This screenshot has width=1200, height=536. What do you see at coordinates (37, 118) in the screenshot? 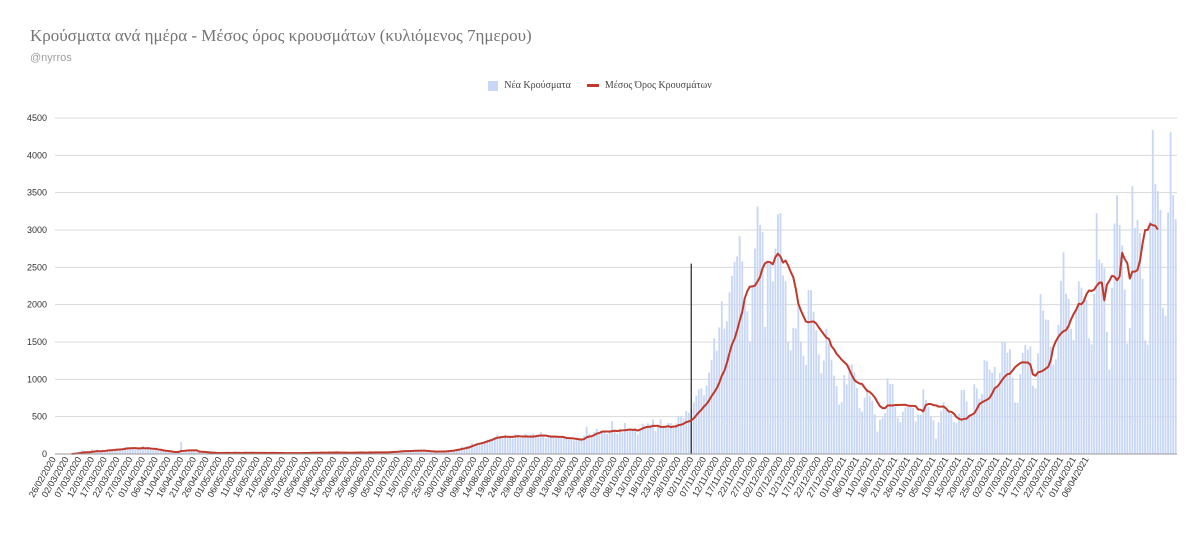
I see `y-tick-label: 4500` at bounding box center [37, 118].